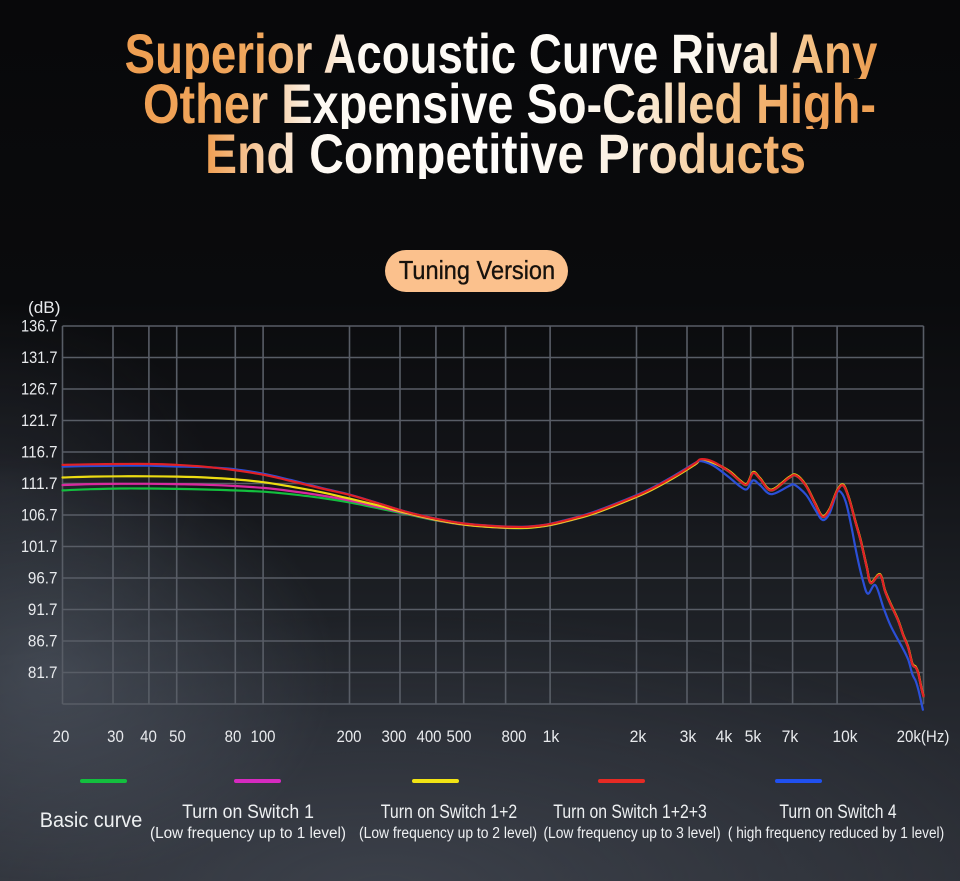 The width and height of the screenshot is (960, 881). Describe the element at coordinates (148, 737) in the screenshot. I see `svg-text: 40` at that location.